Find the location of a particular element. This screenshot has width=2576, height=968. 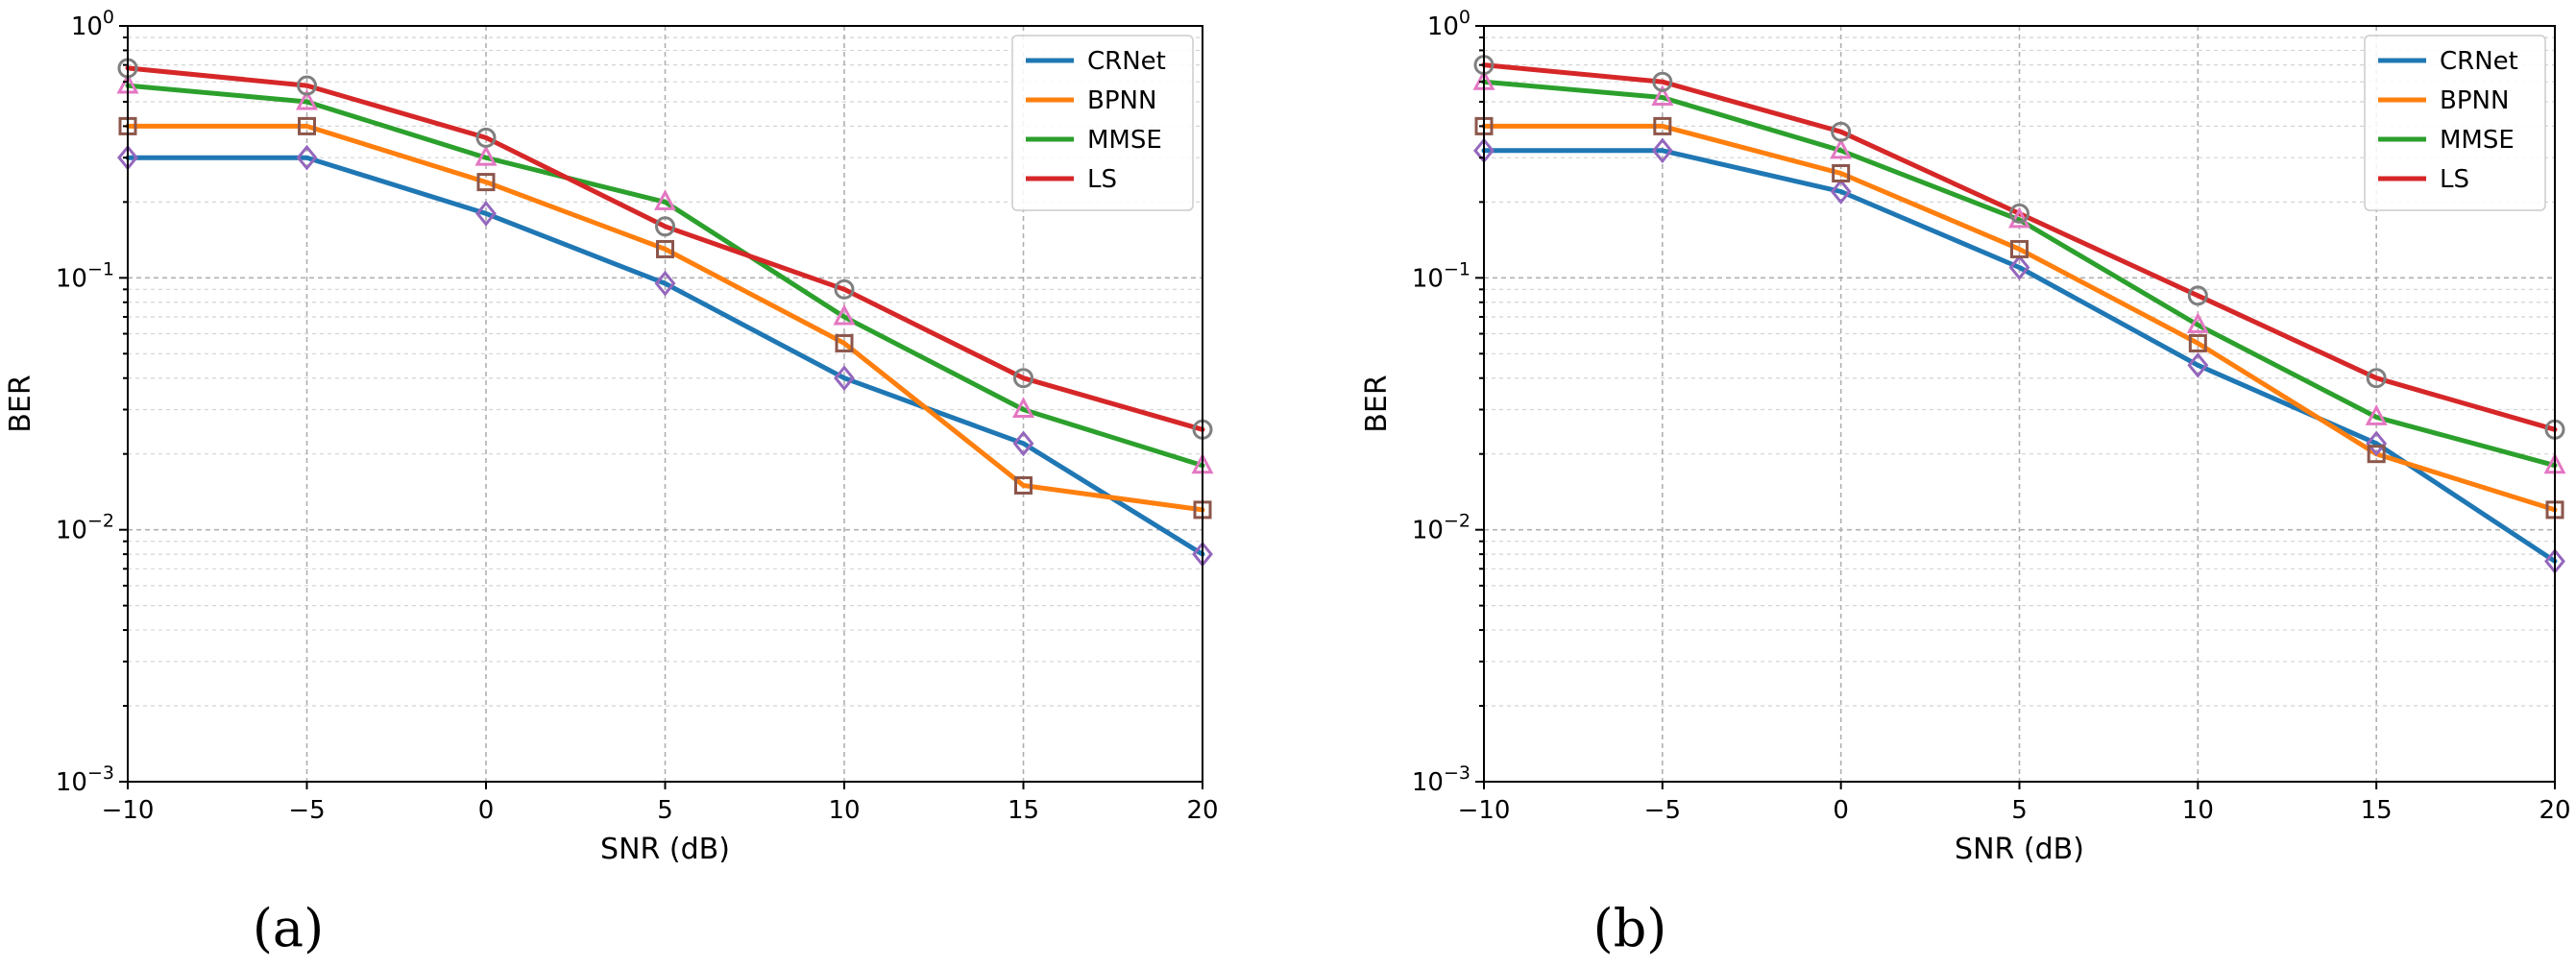

x-tick-label: −5 is located at coordinates (306, 811).